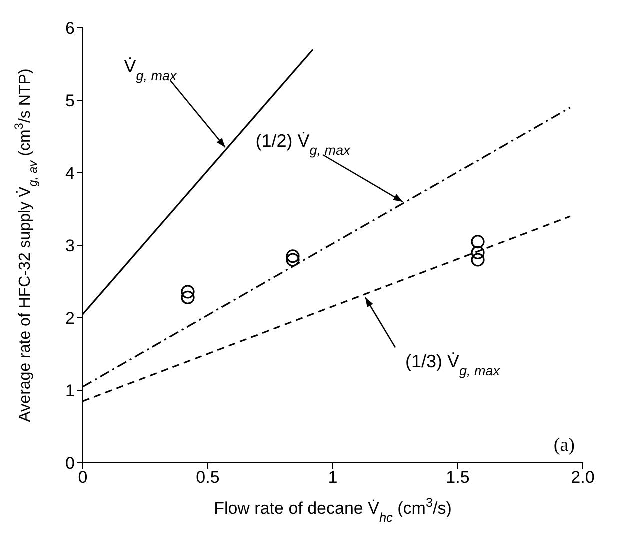 This screenshot has height=539, width=621. Describe the element at coordinates (70, 246) in the screenshot. I see `y-tick-label: 3` at that location.